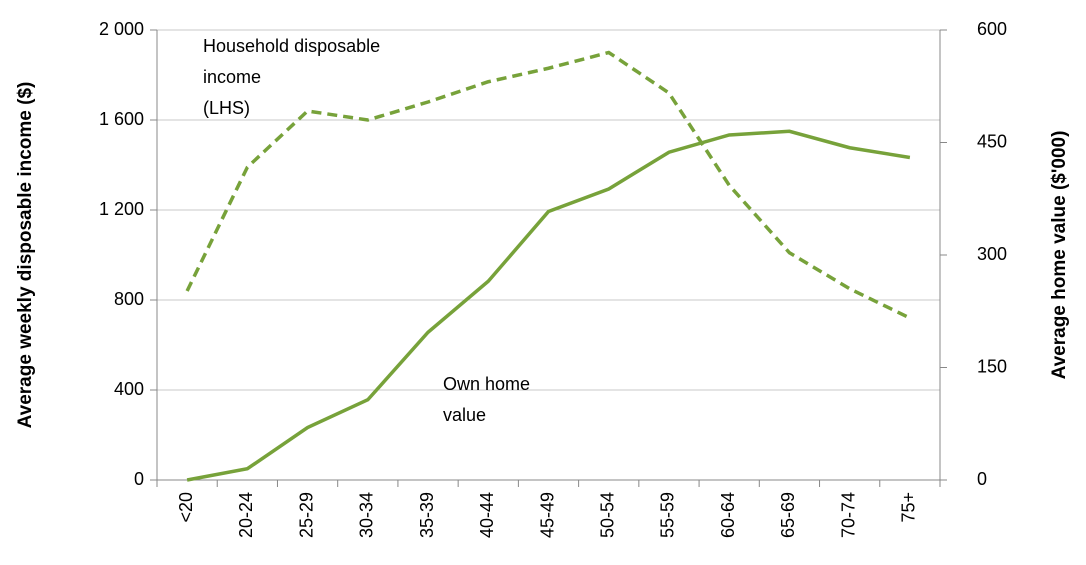 The height and width of the screenshot is (565, 1086). What do you see at coordinates (547, 515) in the screenshot?
I see `x-tick-label: 45-49` at bounding box center [547, 515].